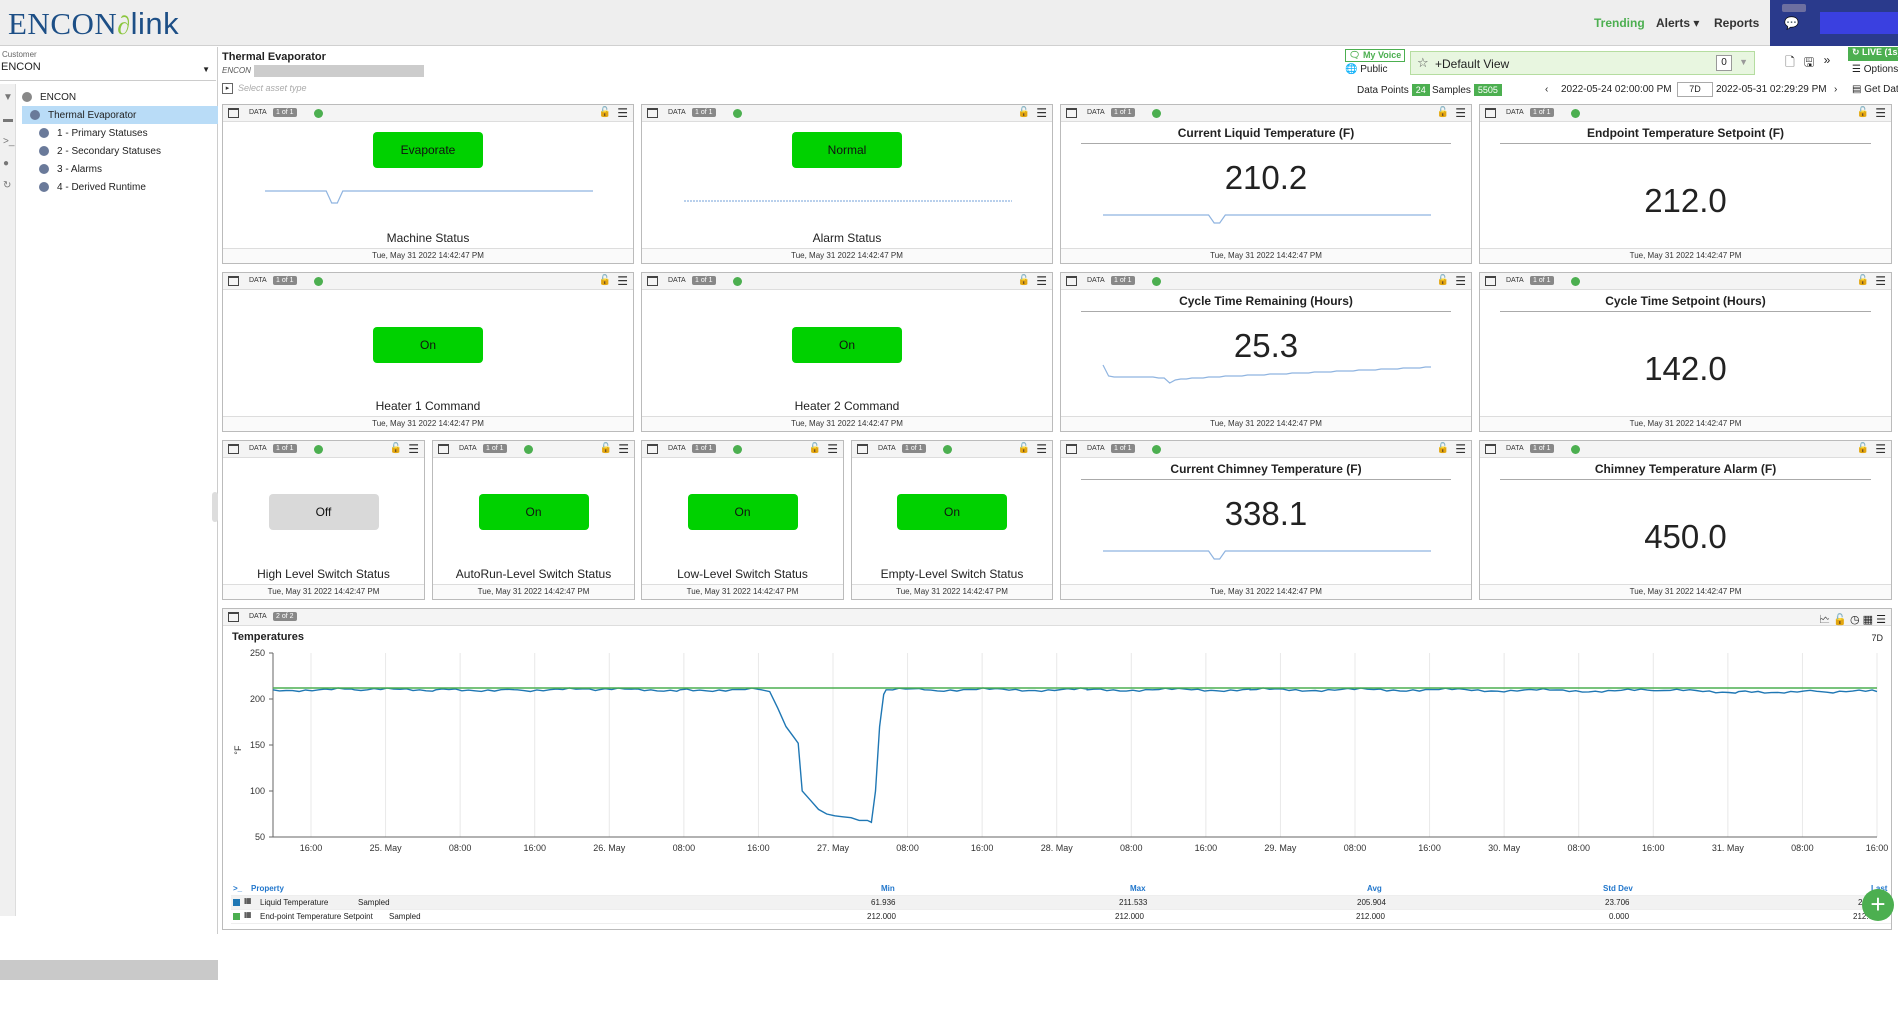 This screenshot has height=1021, width=1898. What do you see at coordinates (1834, 23) in the screenshot?
I see `user-menu: 💬` at bounding box center [1834, 23].